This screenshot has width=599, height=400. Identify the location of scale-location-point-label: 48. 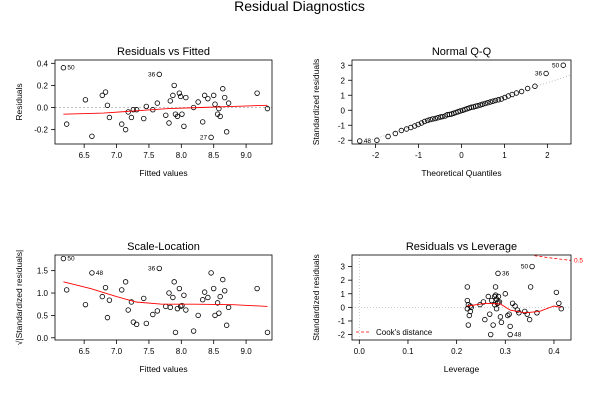
(100, 273).